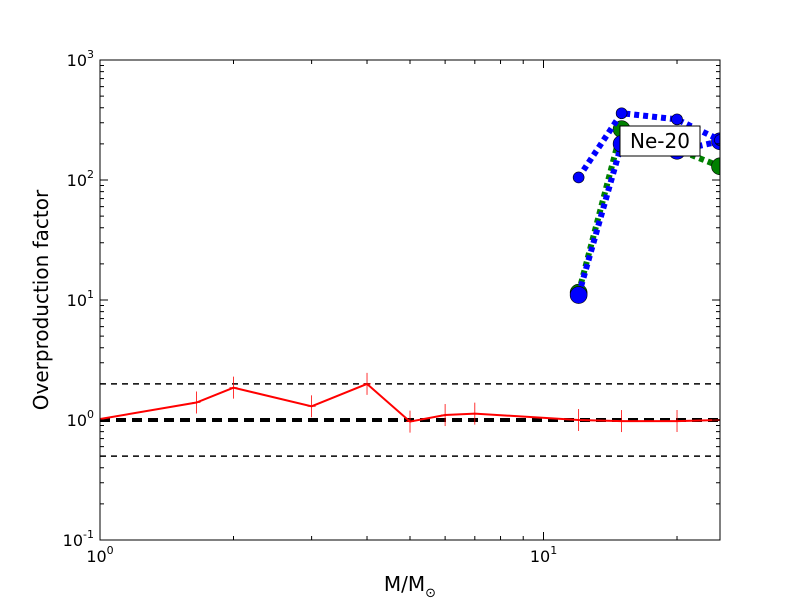 This screenshot has height=600, width=800. What do you see at coordinates (80, 59) in the screenshot?
I see `y-tick-label: 10³` at bounding box center [80, 59].